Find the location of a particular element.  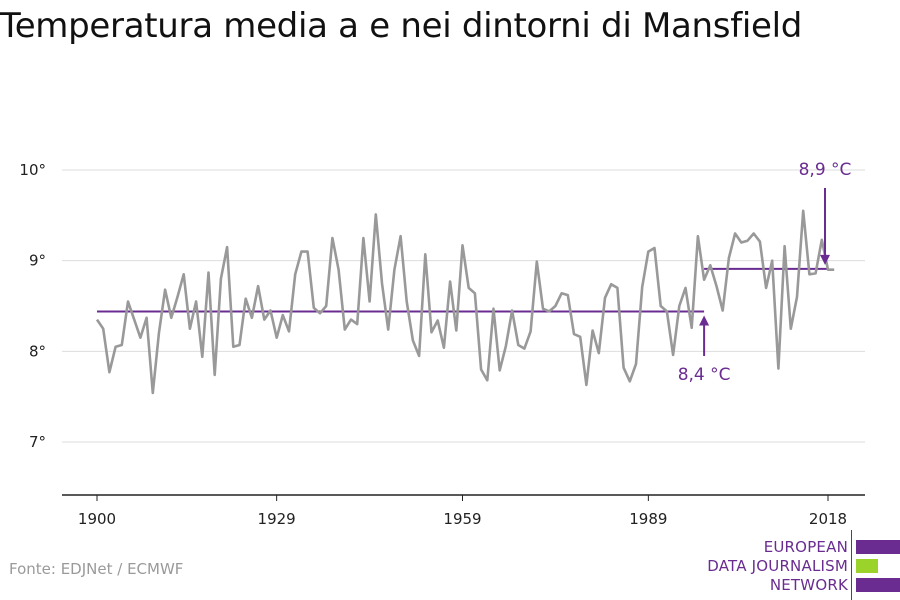

logo-divider is located at coordinates (851, 565).